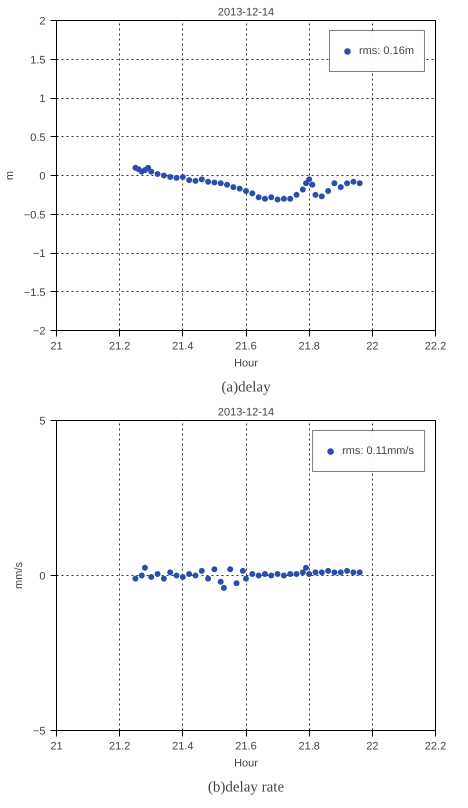 This screenshot has width=468, height=808. I want to click on y-tick-label: 2, so click(42, 22).